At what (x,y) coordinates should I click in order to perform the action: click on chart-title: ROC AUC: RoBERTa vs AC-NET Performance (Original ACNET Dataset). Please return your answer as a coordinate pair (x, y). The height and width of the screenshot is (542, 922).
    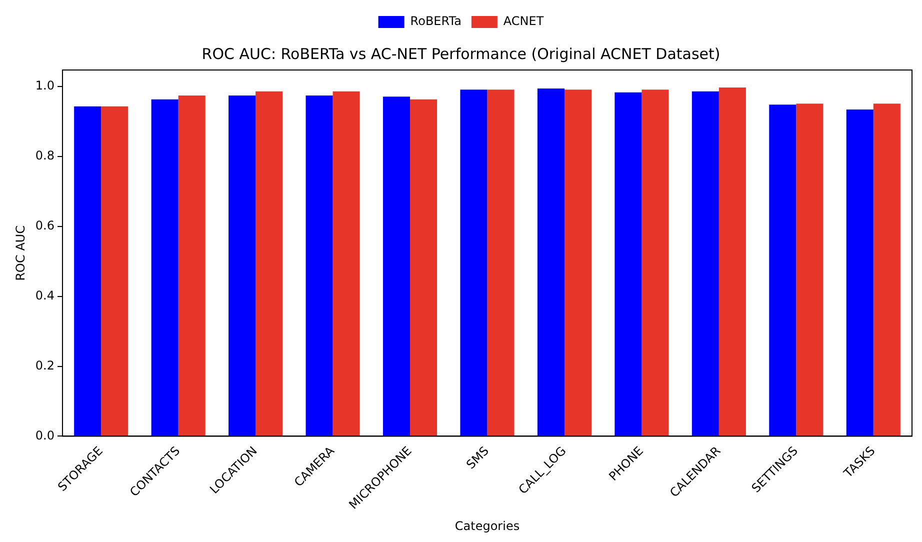
    Looking at the image, I should click on (461, 53).